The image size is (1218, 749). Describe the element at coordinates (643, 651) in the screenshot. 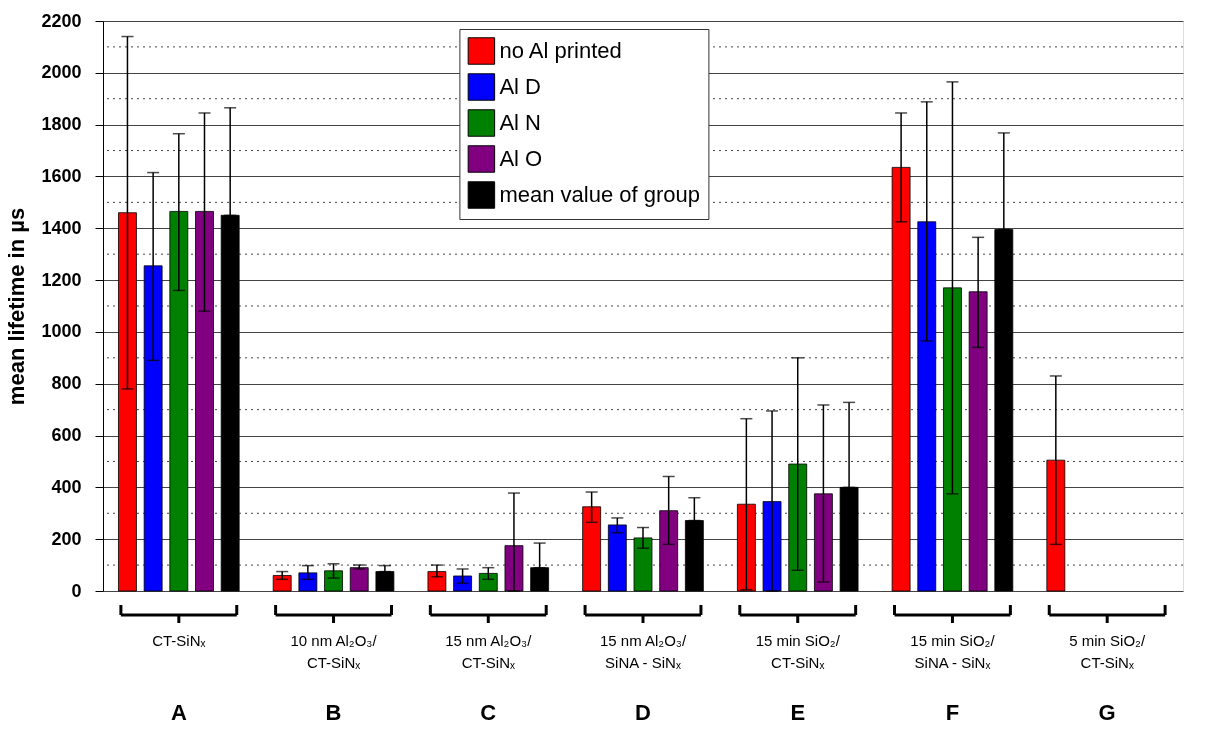

I see `x-tick-label: 15 nm Al₂O₃/ SiNA - SiNₓ` at that location.